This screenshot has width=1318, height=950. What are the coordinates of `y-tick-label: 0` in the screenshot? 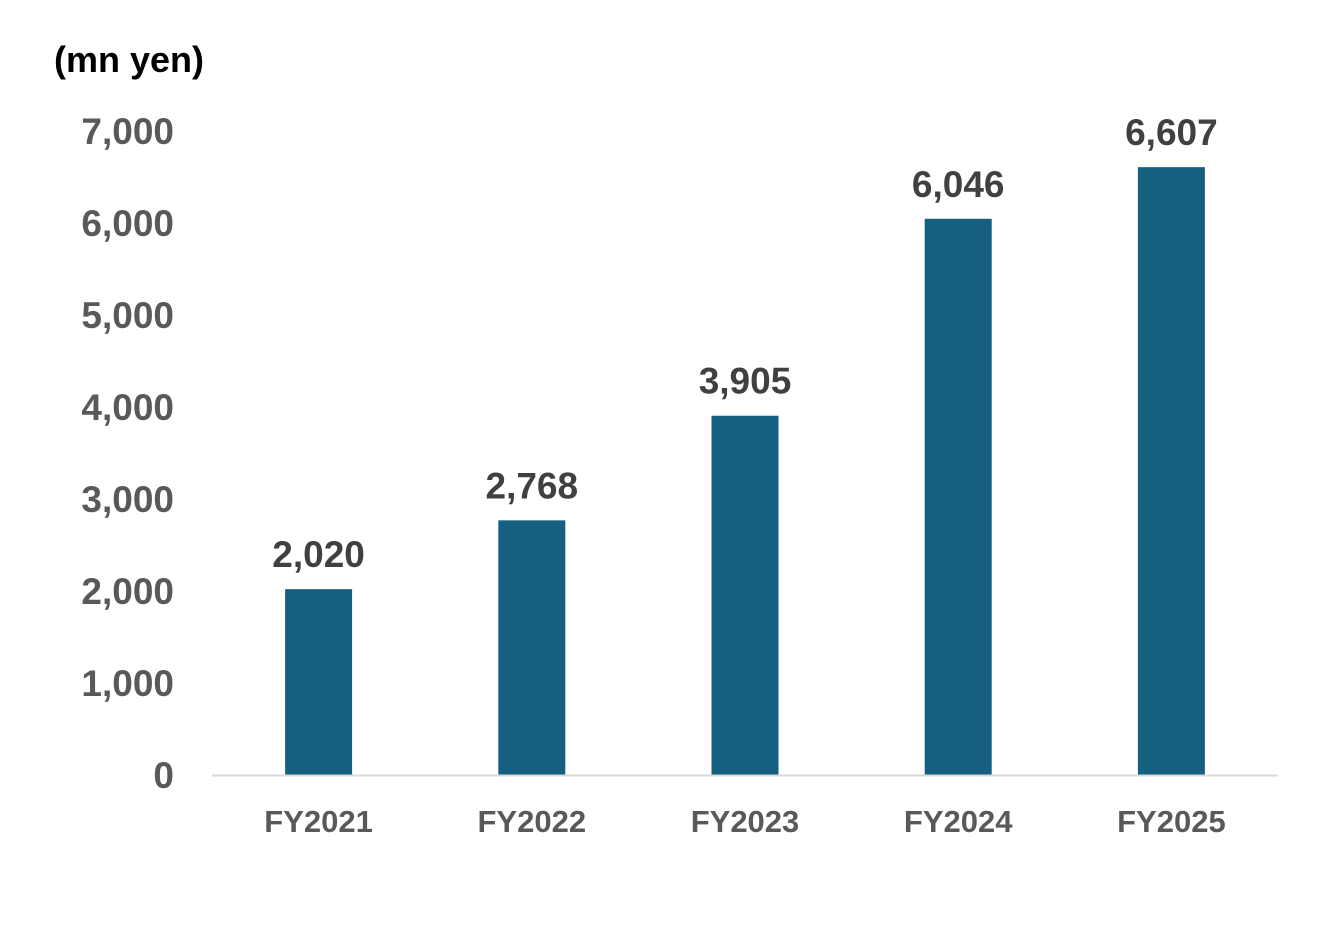 It's located at (163, 775).